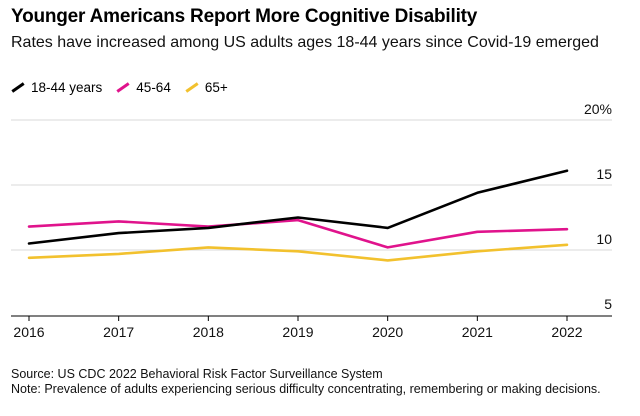  What do you see at coordinates (598, 109) in the screenshot?
I see `y-tick-label-20: 20%` at bounding box center [598, 109].